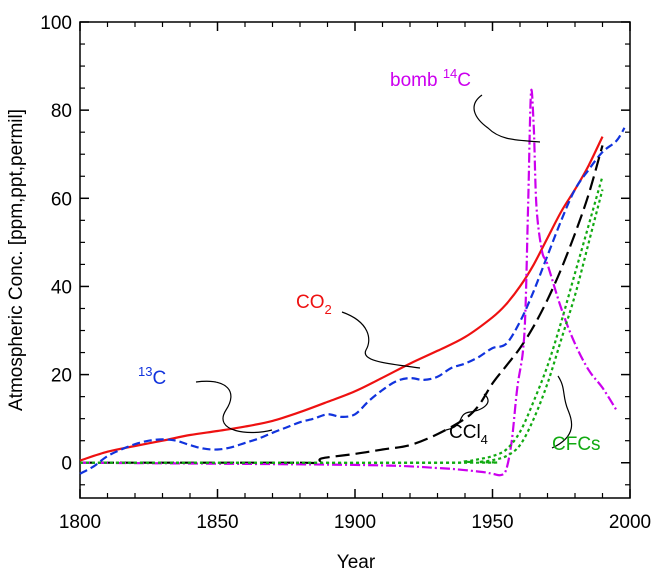 Image resolution: width=668 pixels, height=578 pixels. I want to click on leader-co2, so click(381, 340).